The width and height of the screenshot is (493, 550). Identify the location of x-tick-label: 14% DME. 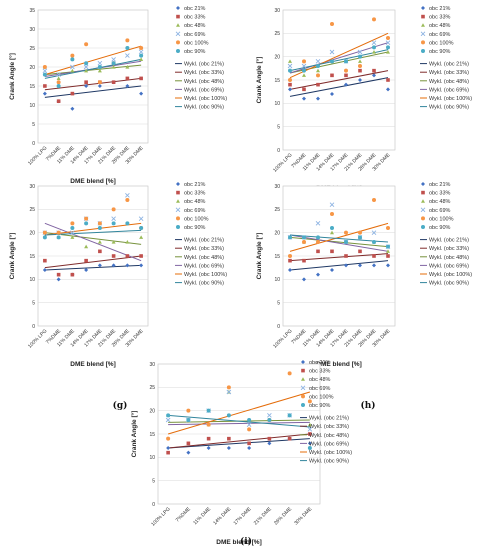
(222, 516).